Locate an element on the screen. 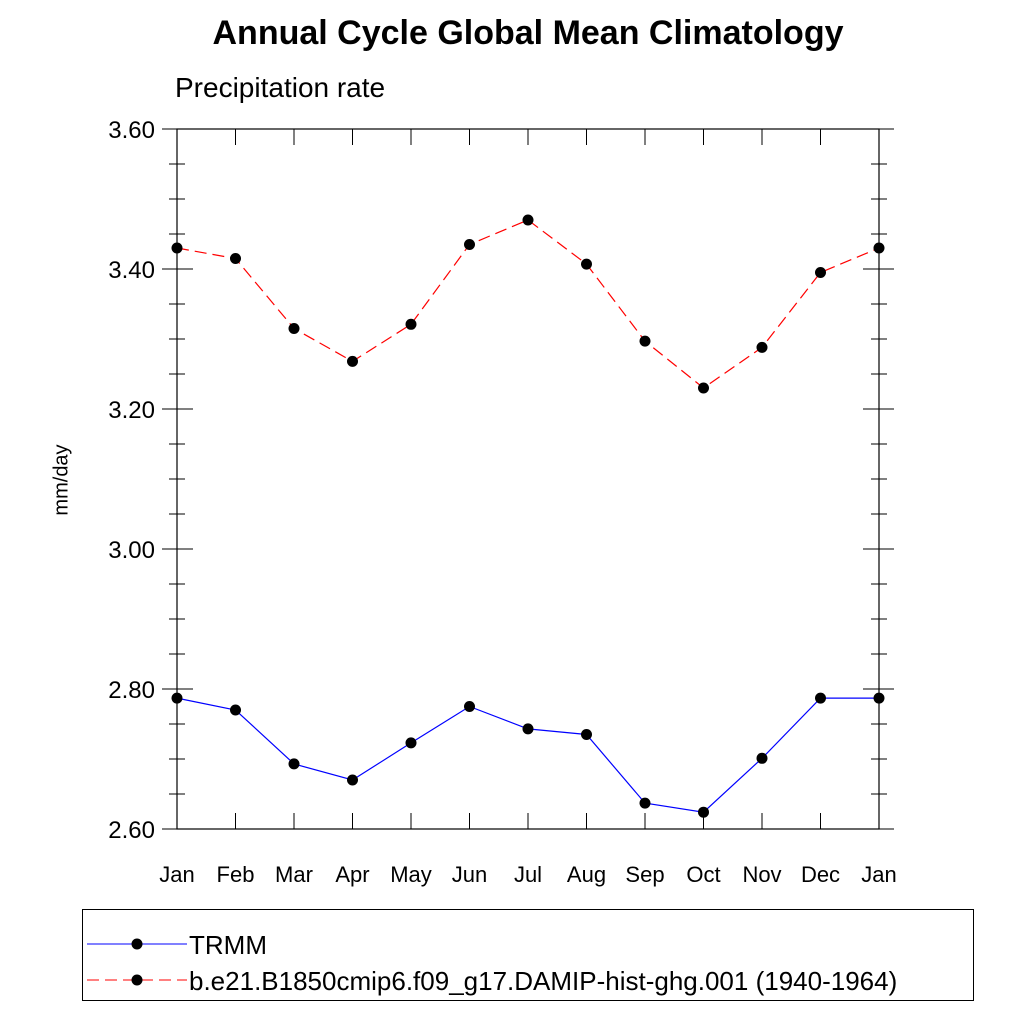 The image size is (1024, 1024). chart-title: Annual Cycle Global Mean Climatology is located at coordinates (528, 33).